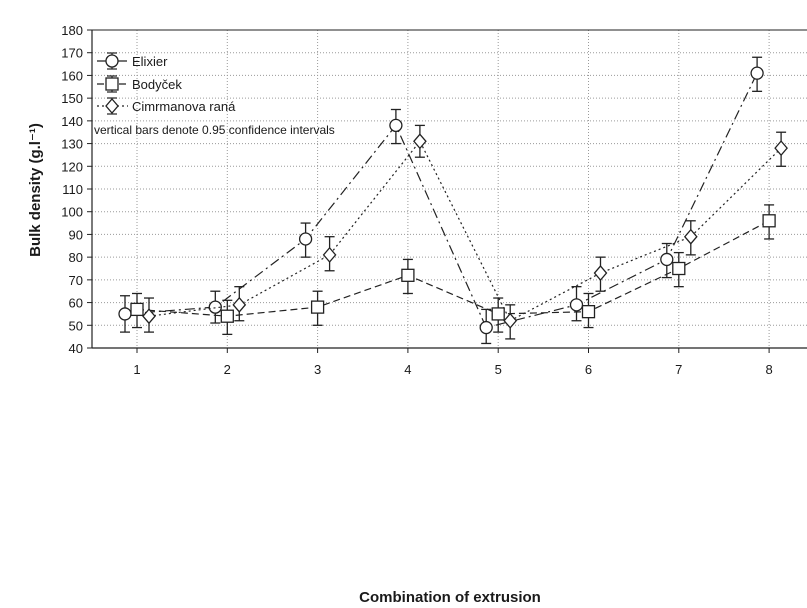 The width and height of the screenshot is (807, 608). I want to click on legend-label-elixier: Elixier, so click(150, 61).